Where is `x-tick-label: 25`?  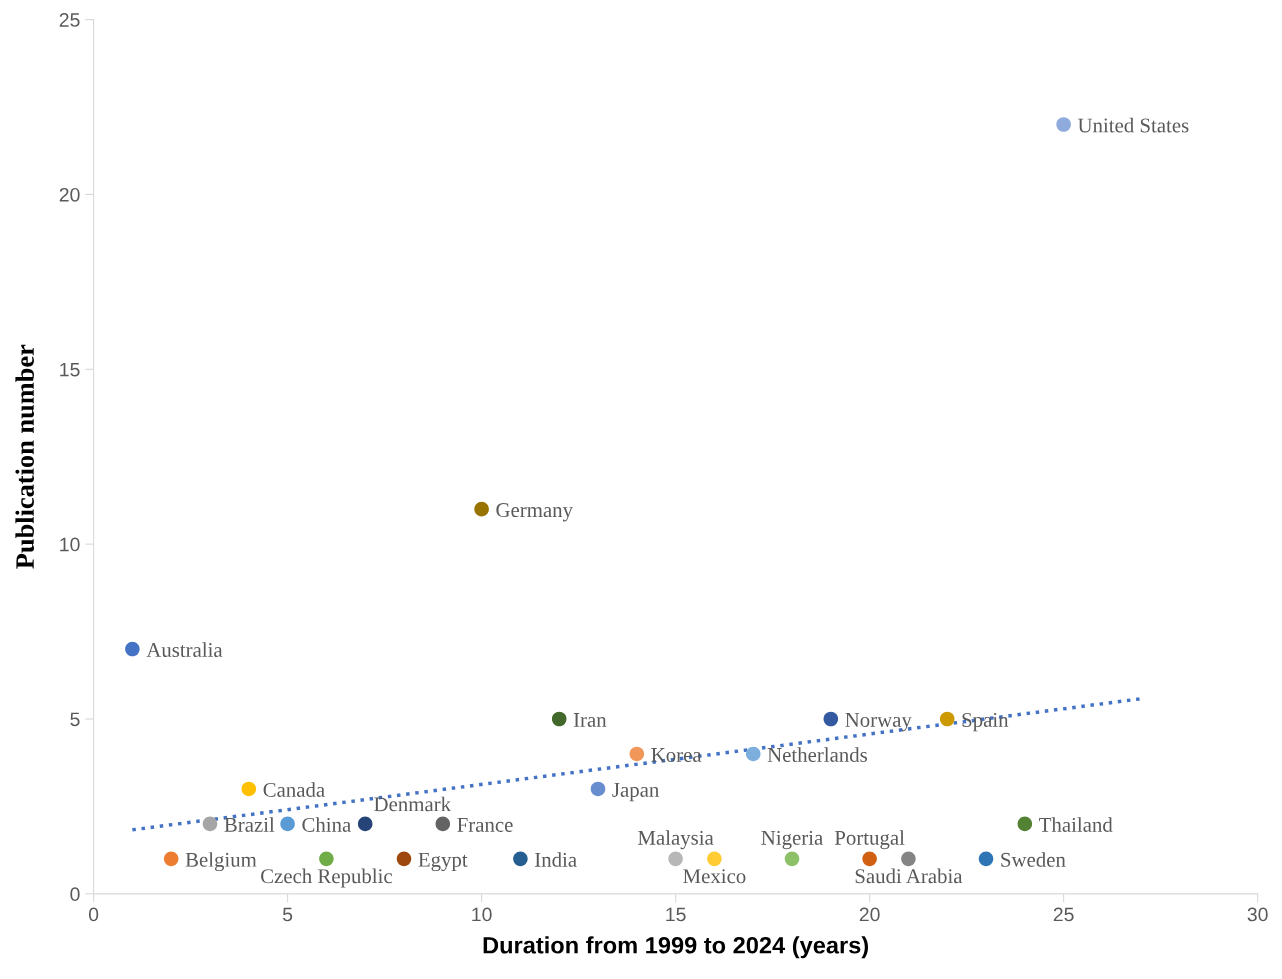 x-tick-label: 25 is located at coordinates (1063, 914).